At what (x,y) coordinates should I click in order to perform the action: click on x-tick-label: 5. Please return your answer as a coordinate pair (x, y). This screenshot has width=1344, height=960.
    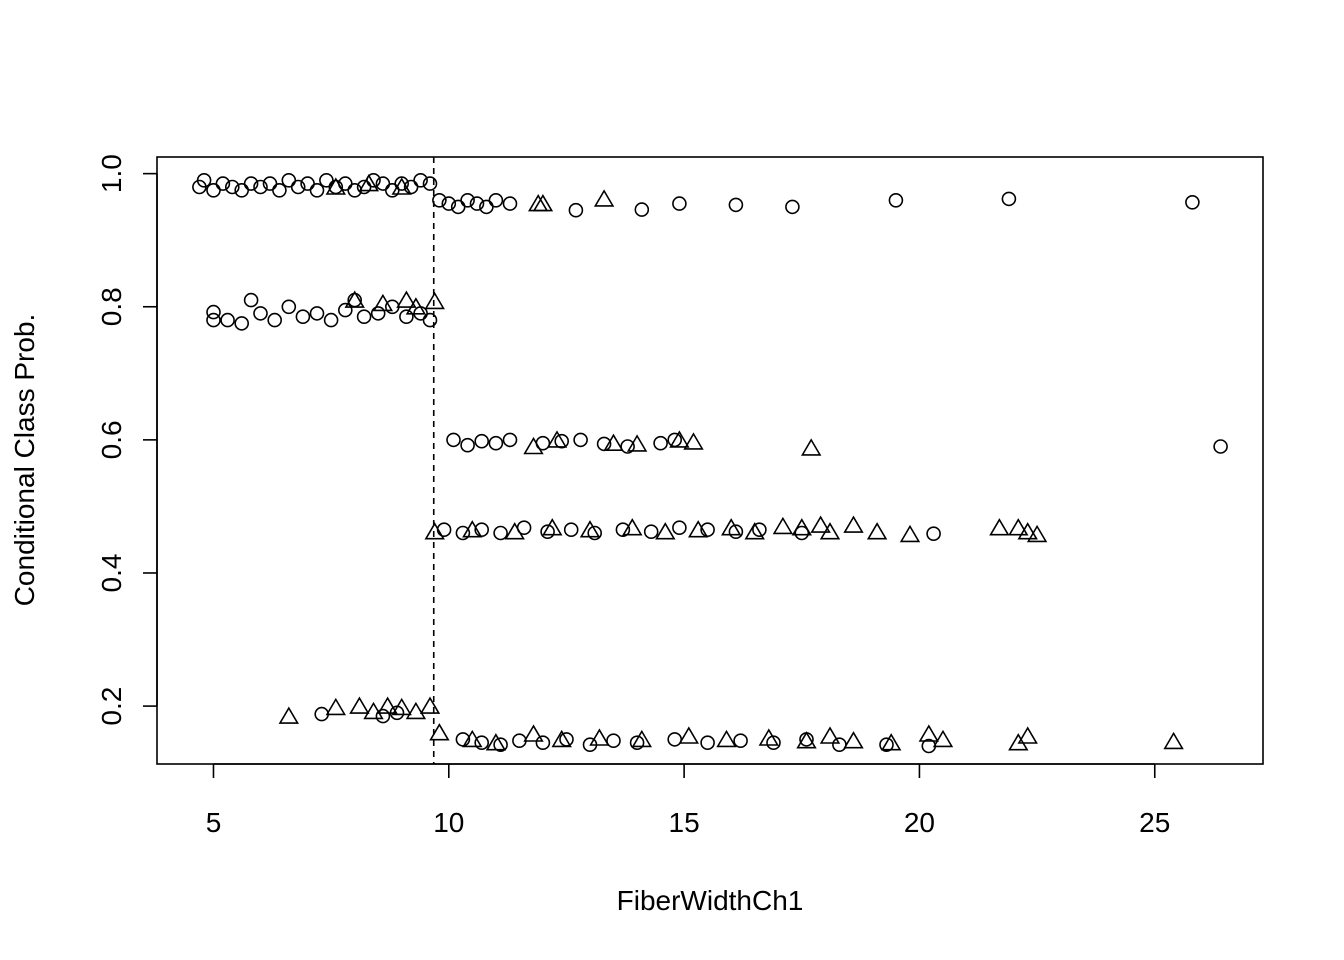
    Looking at the image, I should click on (214, 822).